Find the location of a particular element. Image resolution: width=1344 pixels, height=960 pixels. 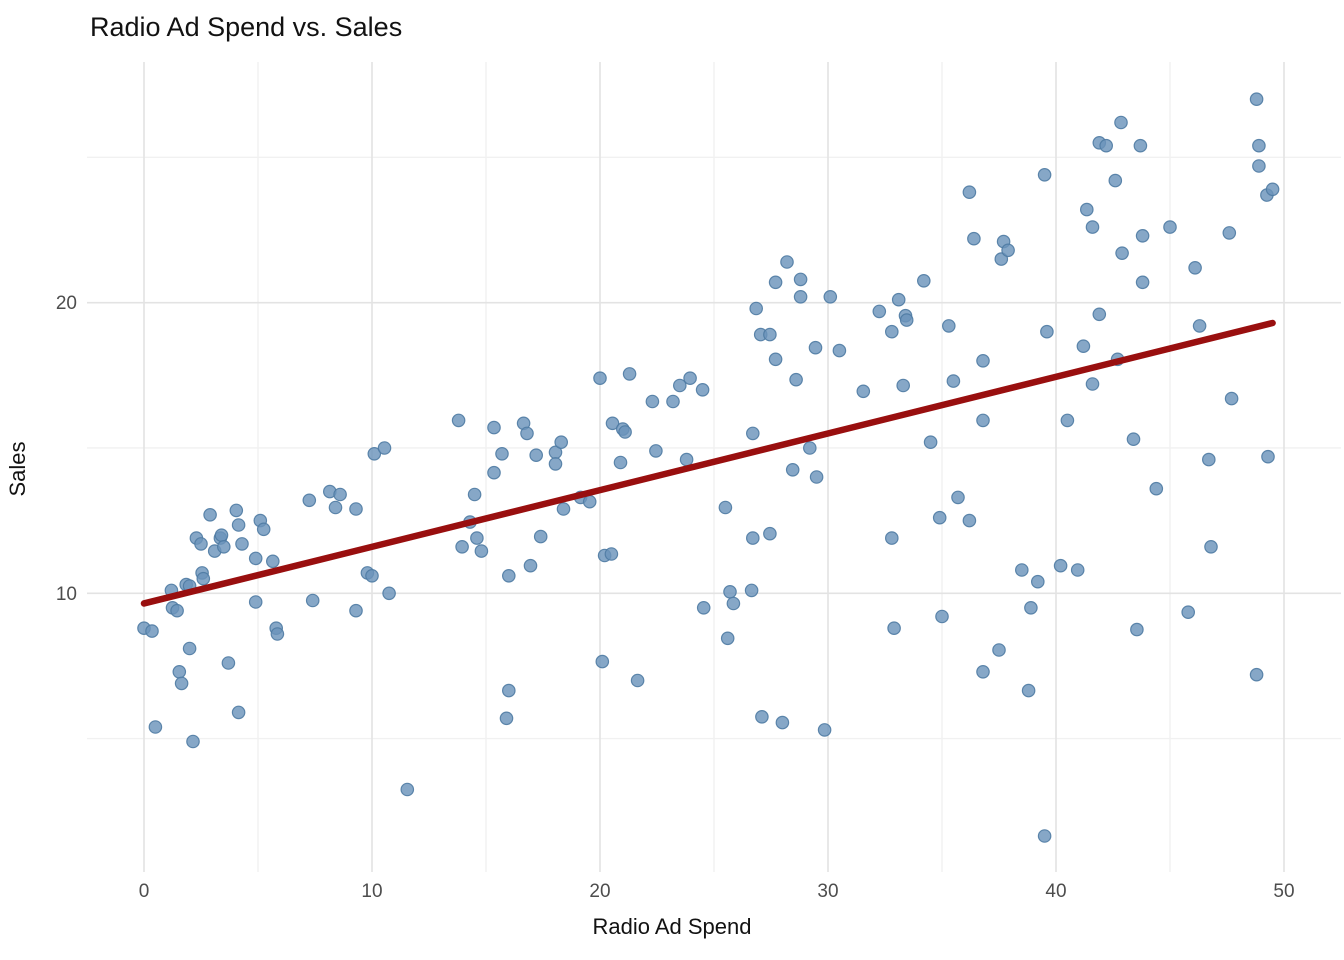

y-axis-title: Sales is located at coordinates (17, 469).